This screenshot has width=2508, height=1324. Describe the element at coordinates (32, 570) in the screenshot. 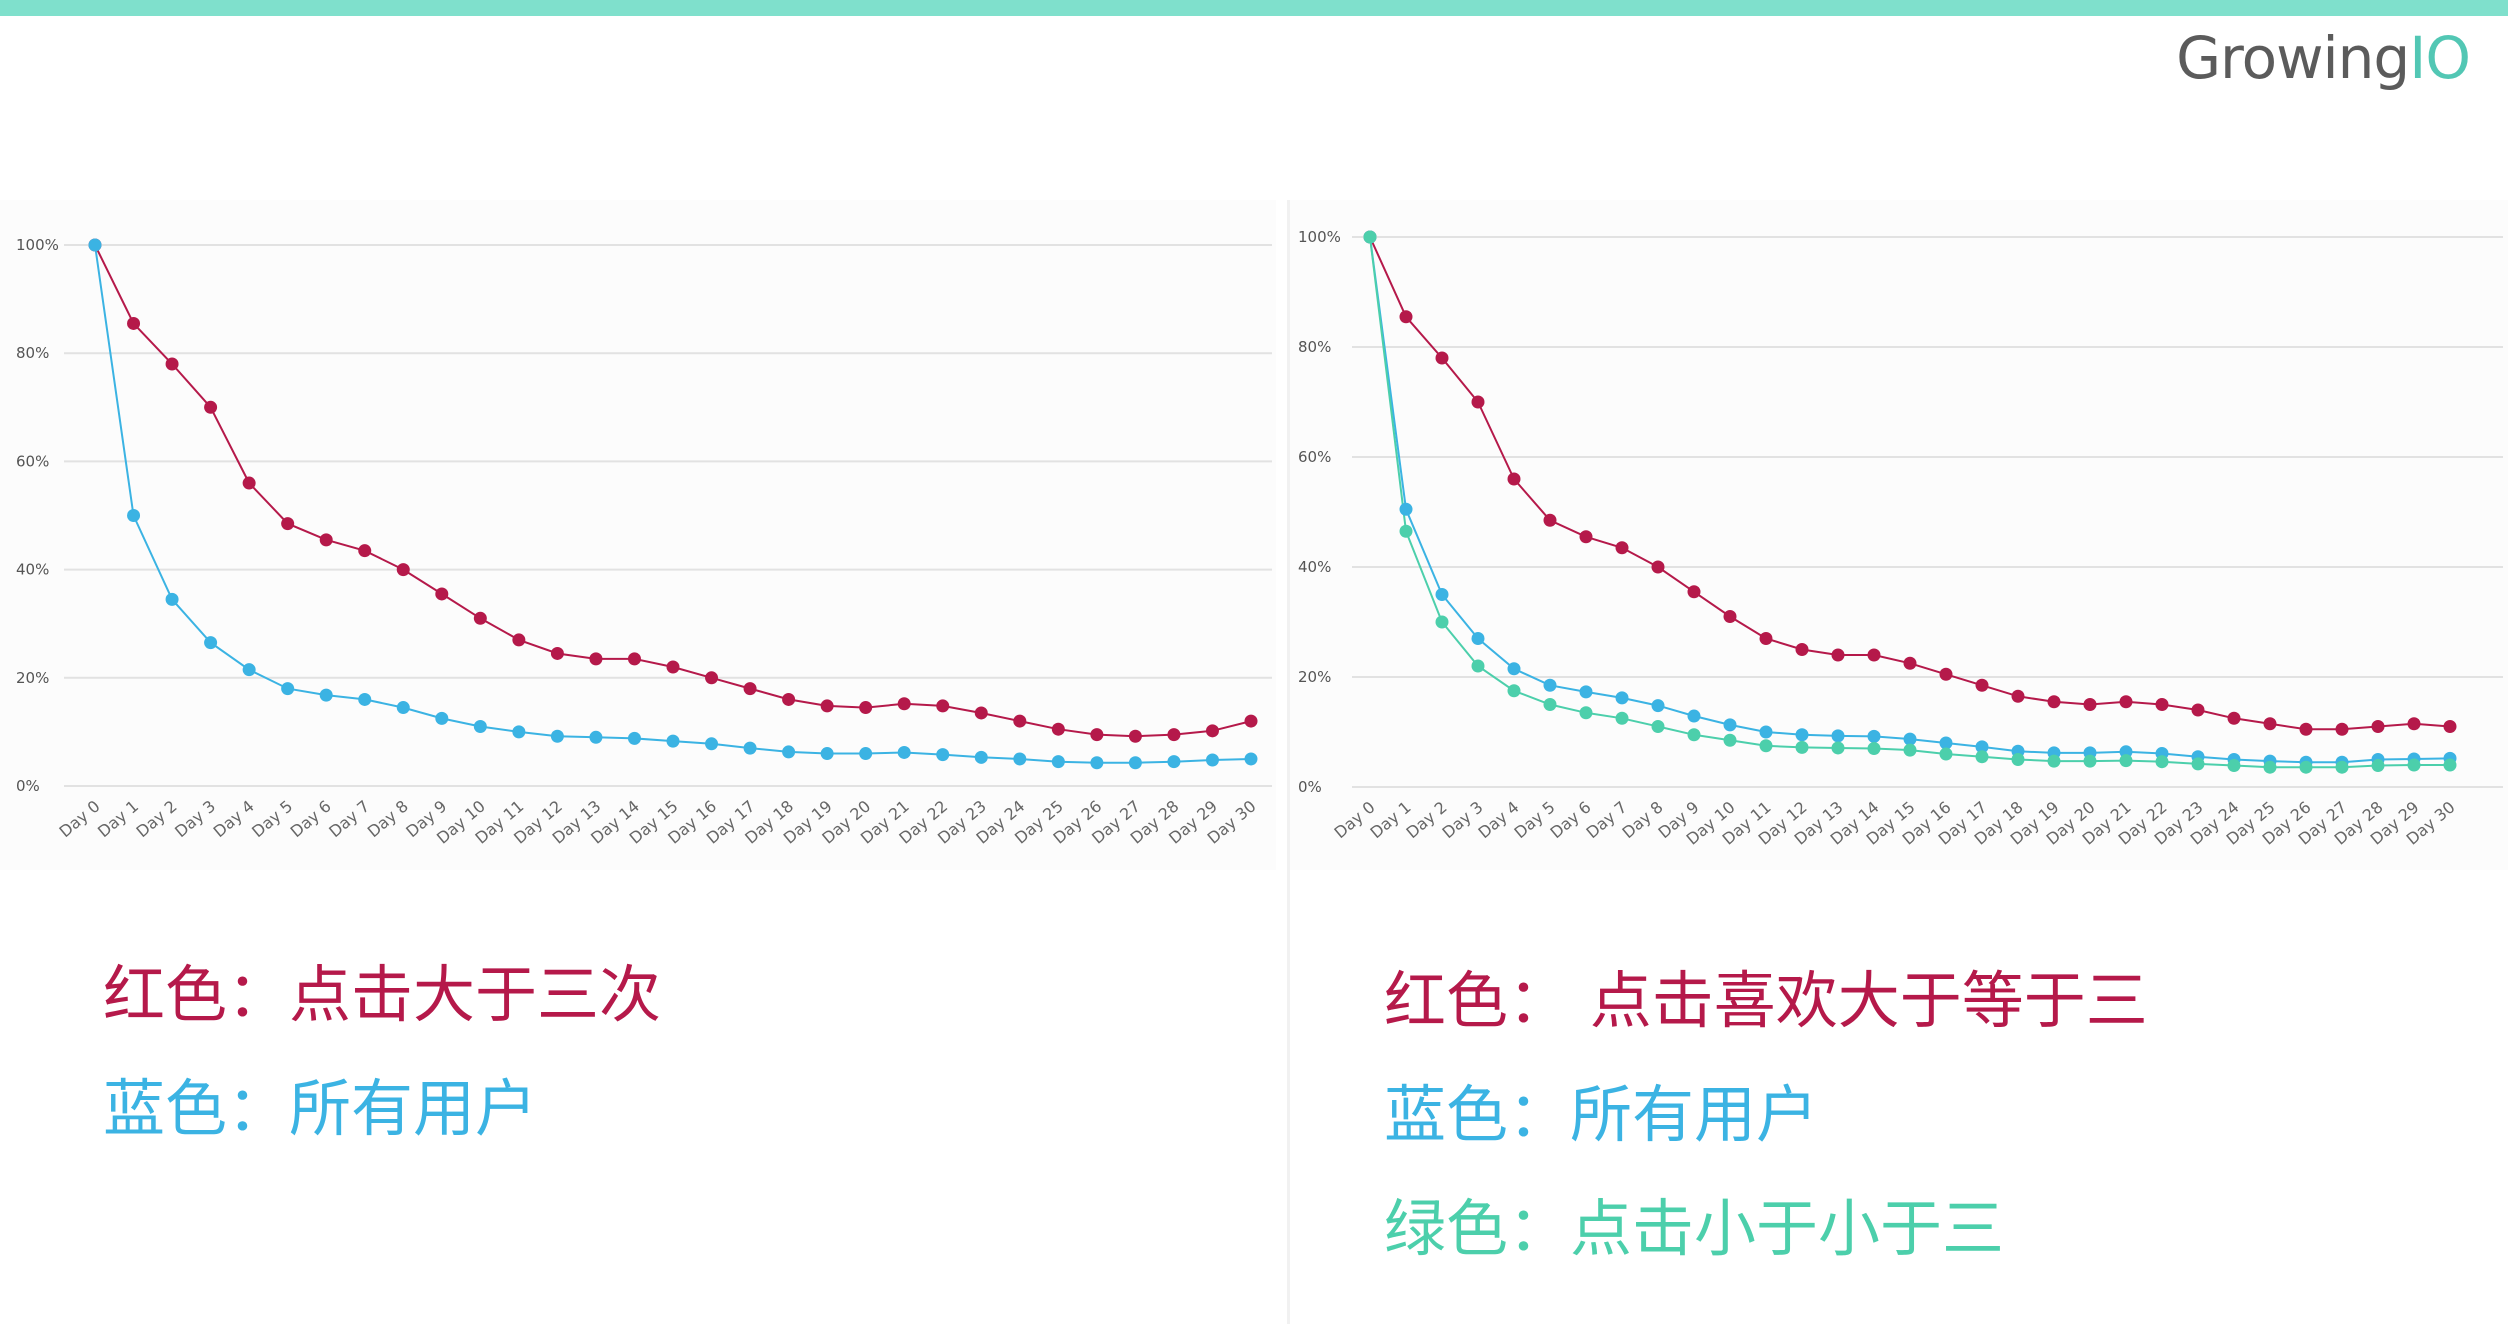

I see `y-tick-label: 40%` at that location.